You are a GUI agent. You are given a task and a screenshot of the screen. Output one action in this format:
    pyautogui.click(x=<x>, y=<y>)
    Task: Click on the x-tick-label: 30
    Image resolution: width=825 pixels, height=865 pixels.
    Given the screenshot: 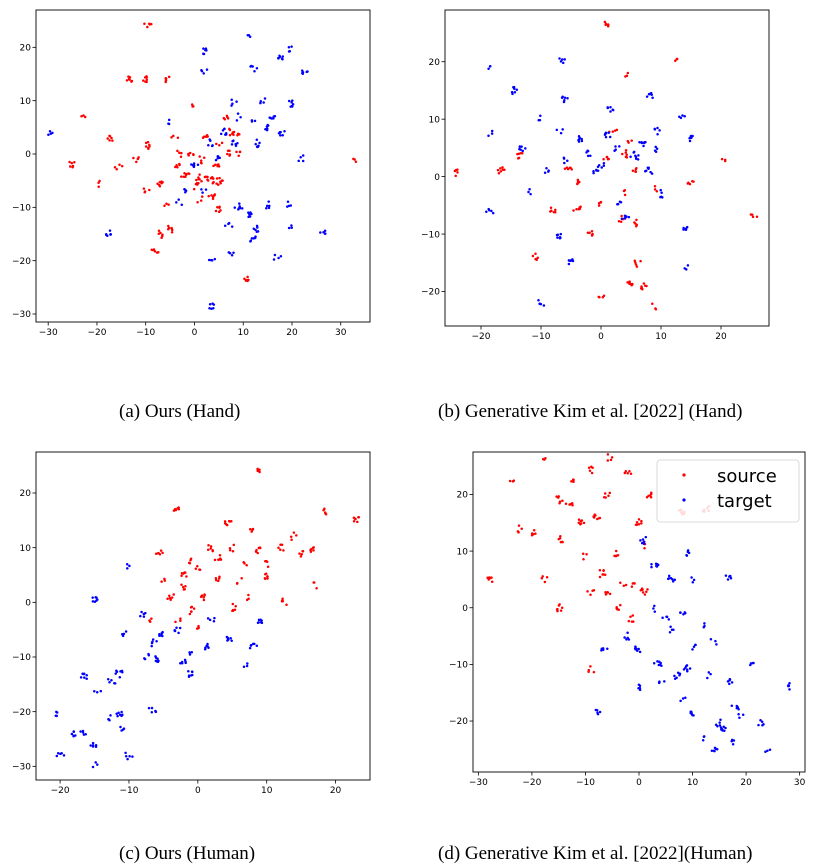 What is the action you would take?
    pyautogui.click(x=800, y=783)
    